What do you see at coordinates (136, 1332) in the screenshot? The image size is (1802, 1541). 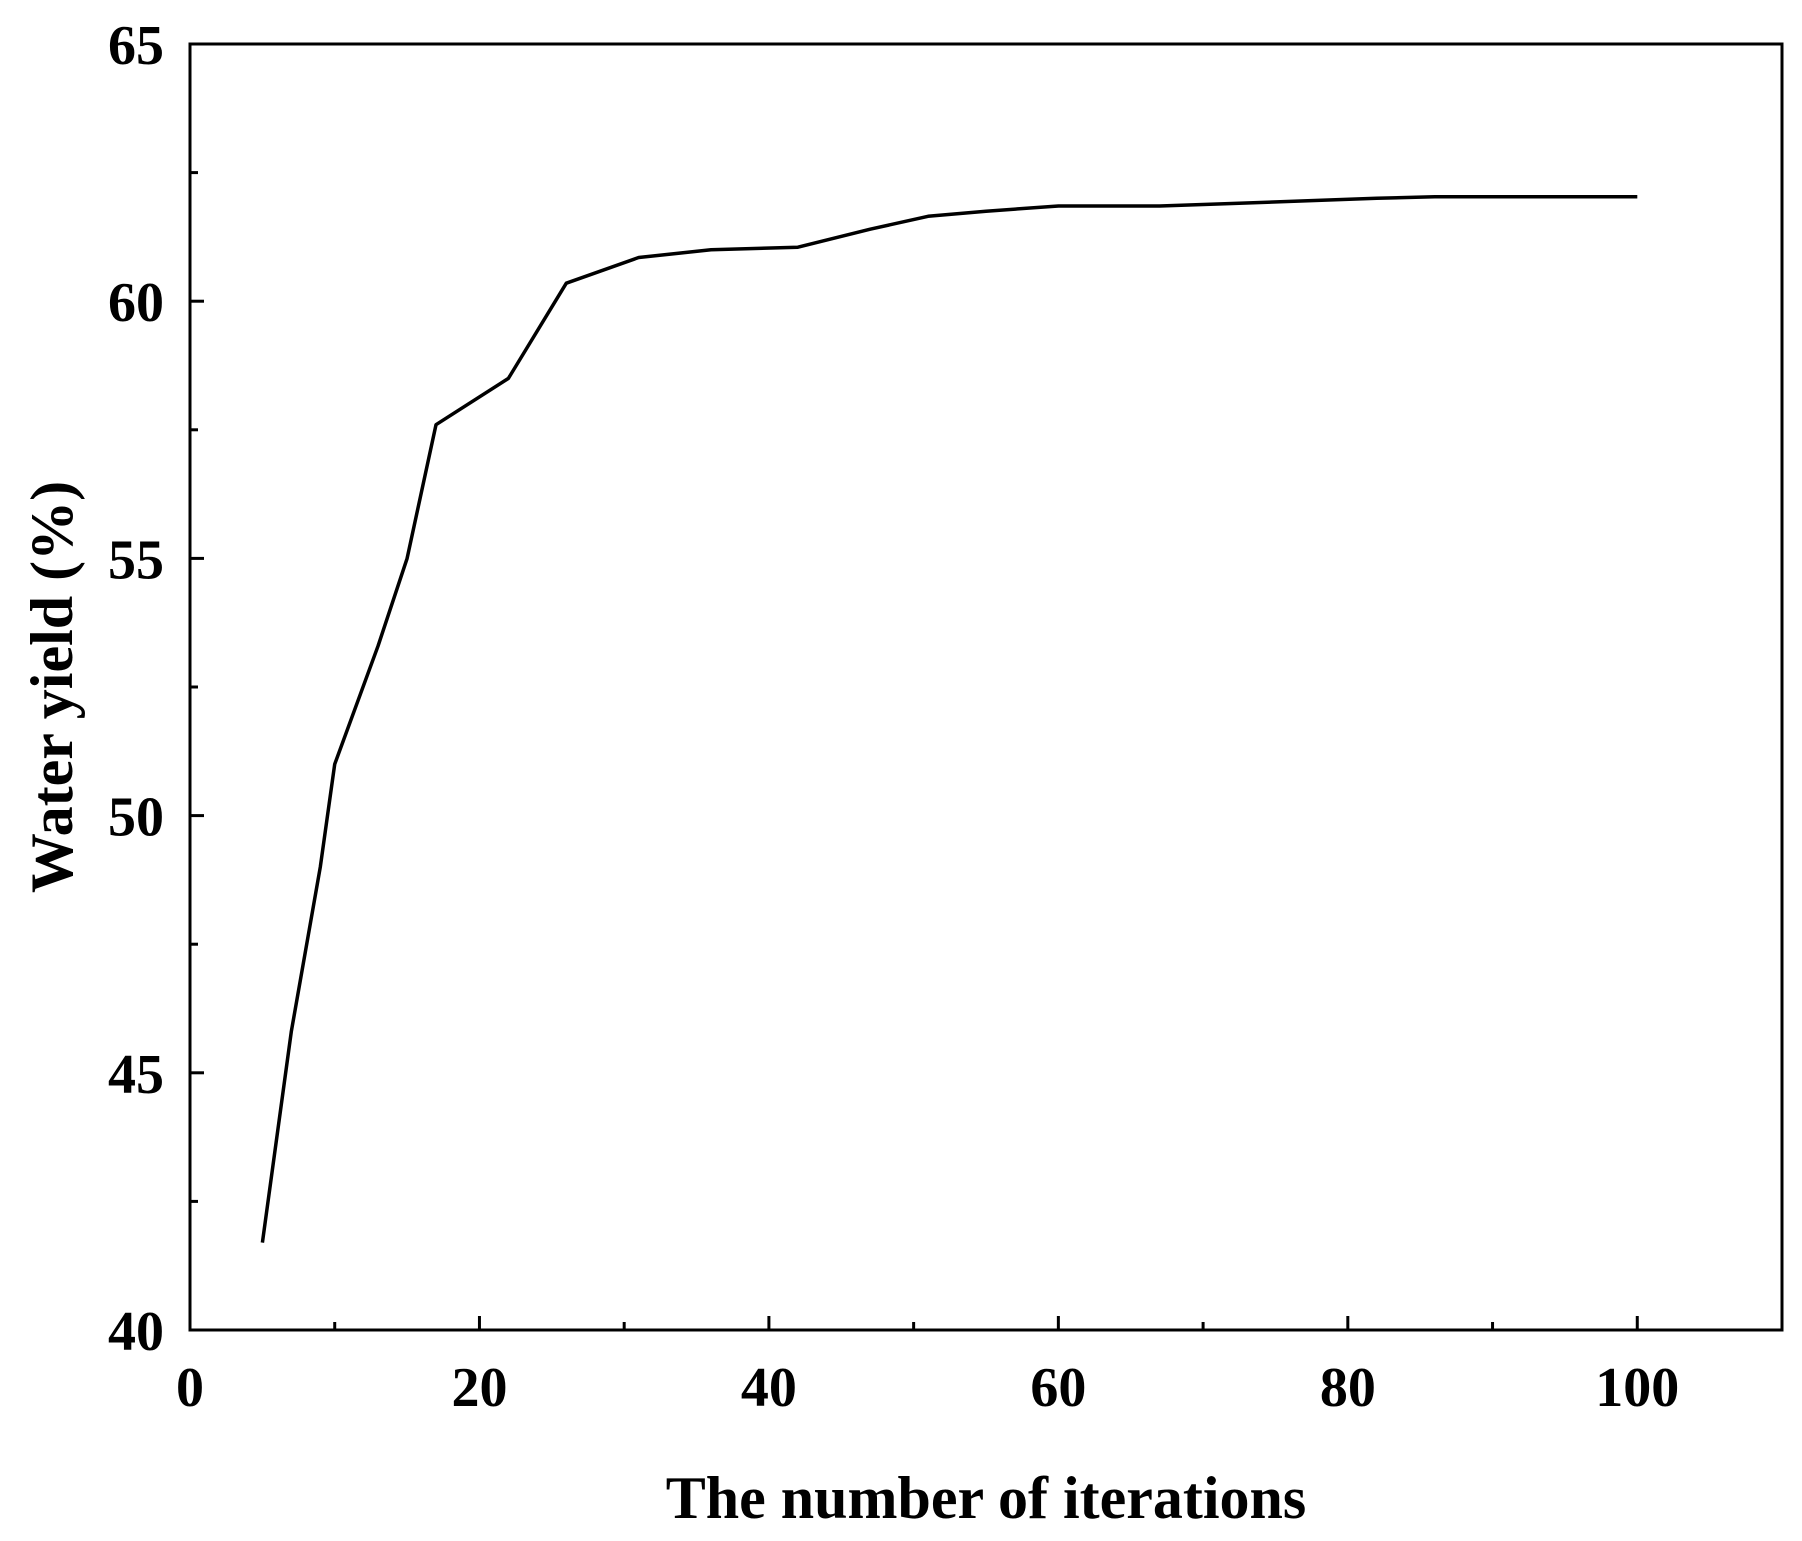 I see `y-tick-label: 40` at bounding box center [136, 1332].